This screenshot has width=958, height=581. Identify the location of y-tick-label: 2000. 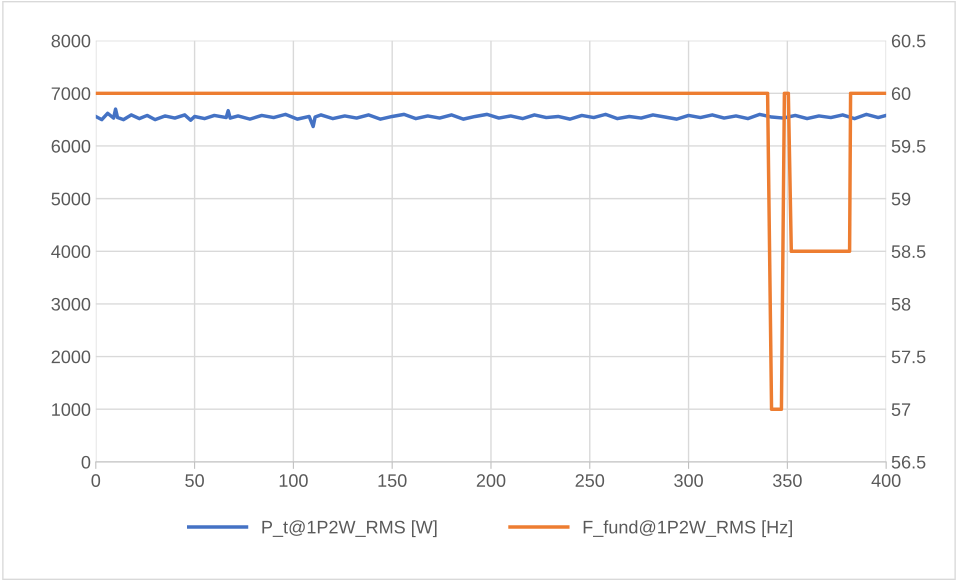
(71, 357).